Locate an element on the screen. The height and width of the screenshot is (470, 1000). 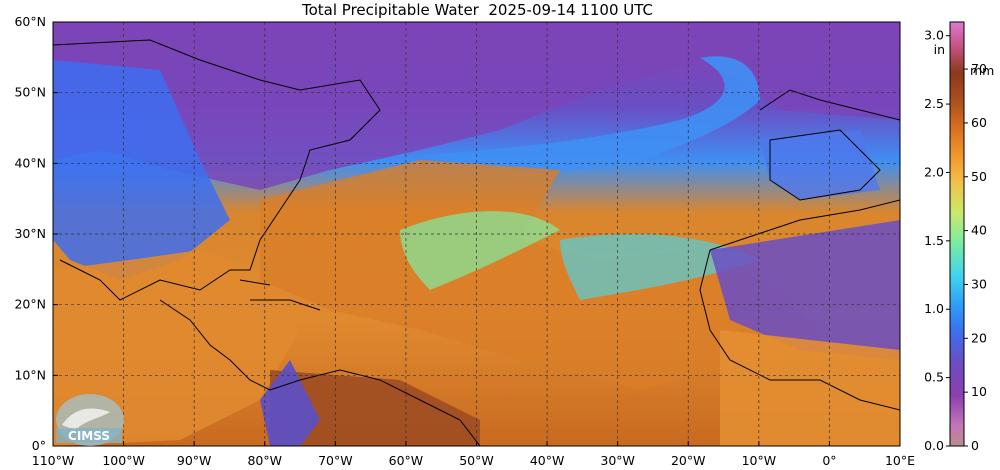
tick-label-lat: 30°N is located at coordinates (30, 233).